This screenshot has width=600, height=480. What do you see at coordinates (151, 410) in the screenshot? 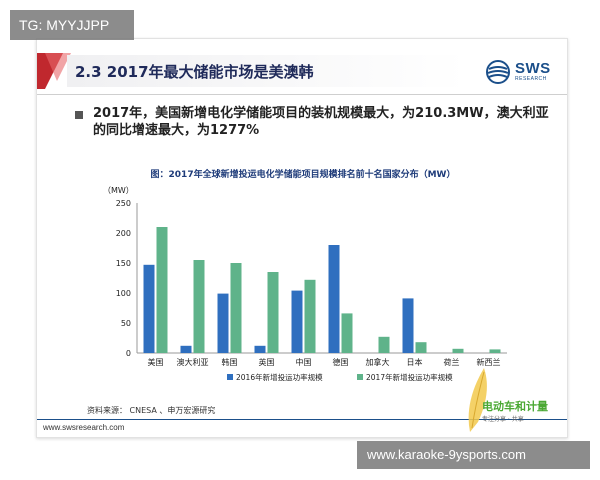
I see `source-note: 资料来源： CNESA 、申万宏源研究` at bounding box center [151, 410].